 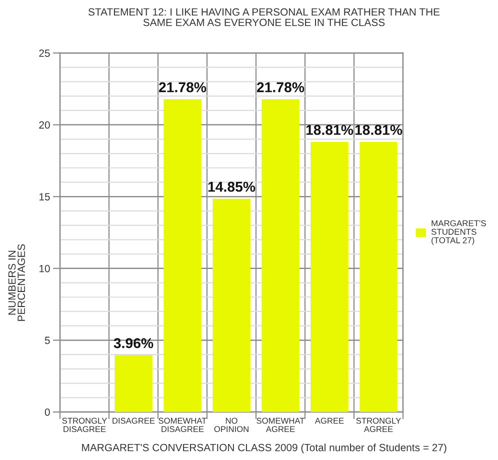 What do you see at coordinates (280, 425) in the screenshot?
I see `x-tick-label: SOMEWHAT AGREE` at bounding box center [280, 425].